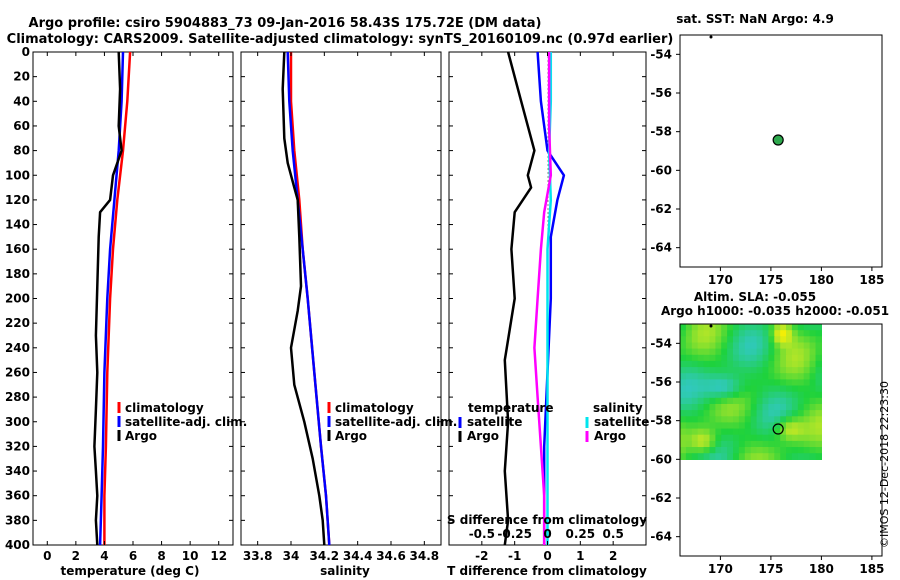  I want to click on temperature-x-tick-label-10: 10, so click(190, 556).